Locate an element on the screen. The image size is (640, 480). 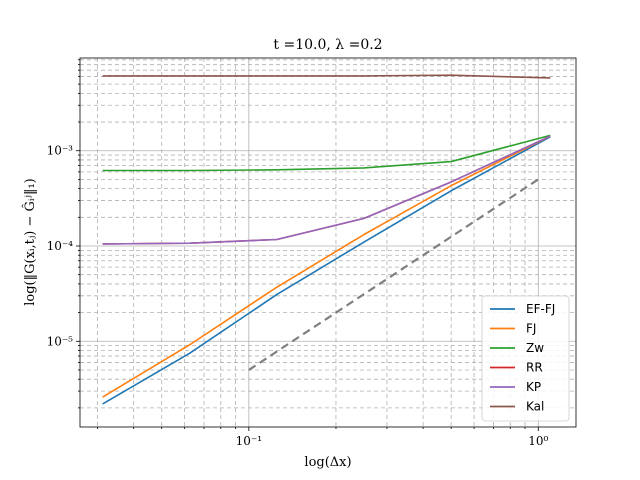
x-axis-label: log(Δx) is located at coordinates (327, 462).